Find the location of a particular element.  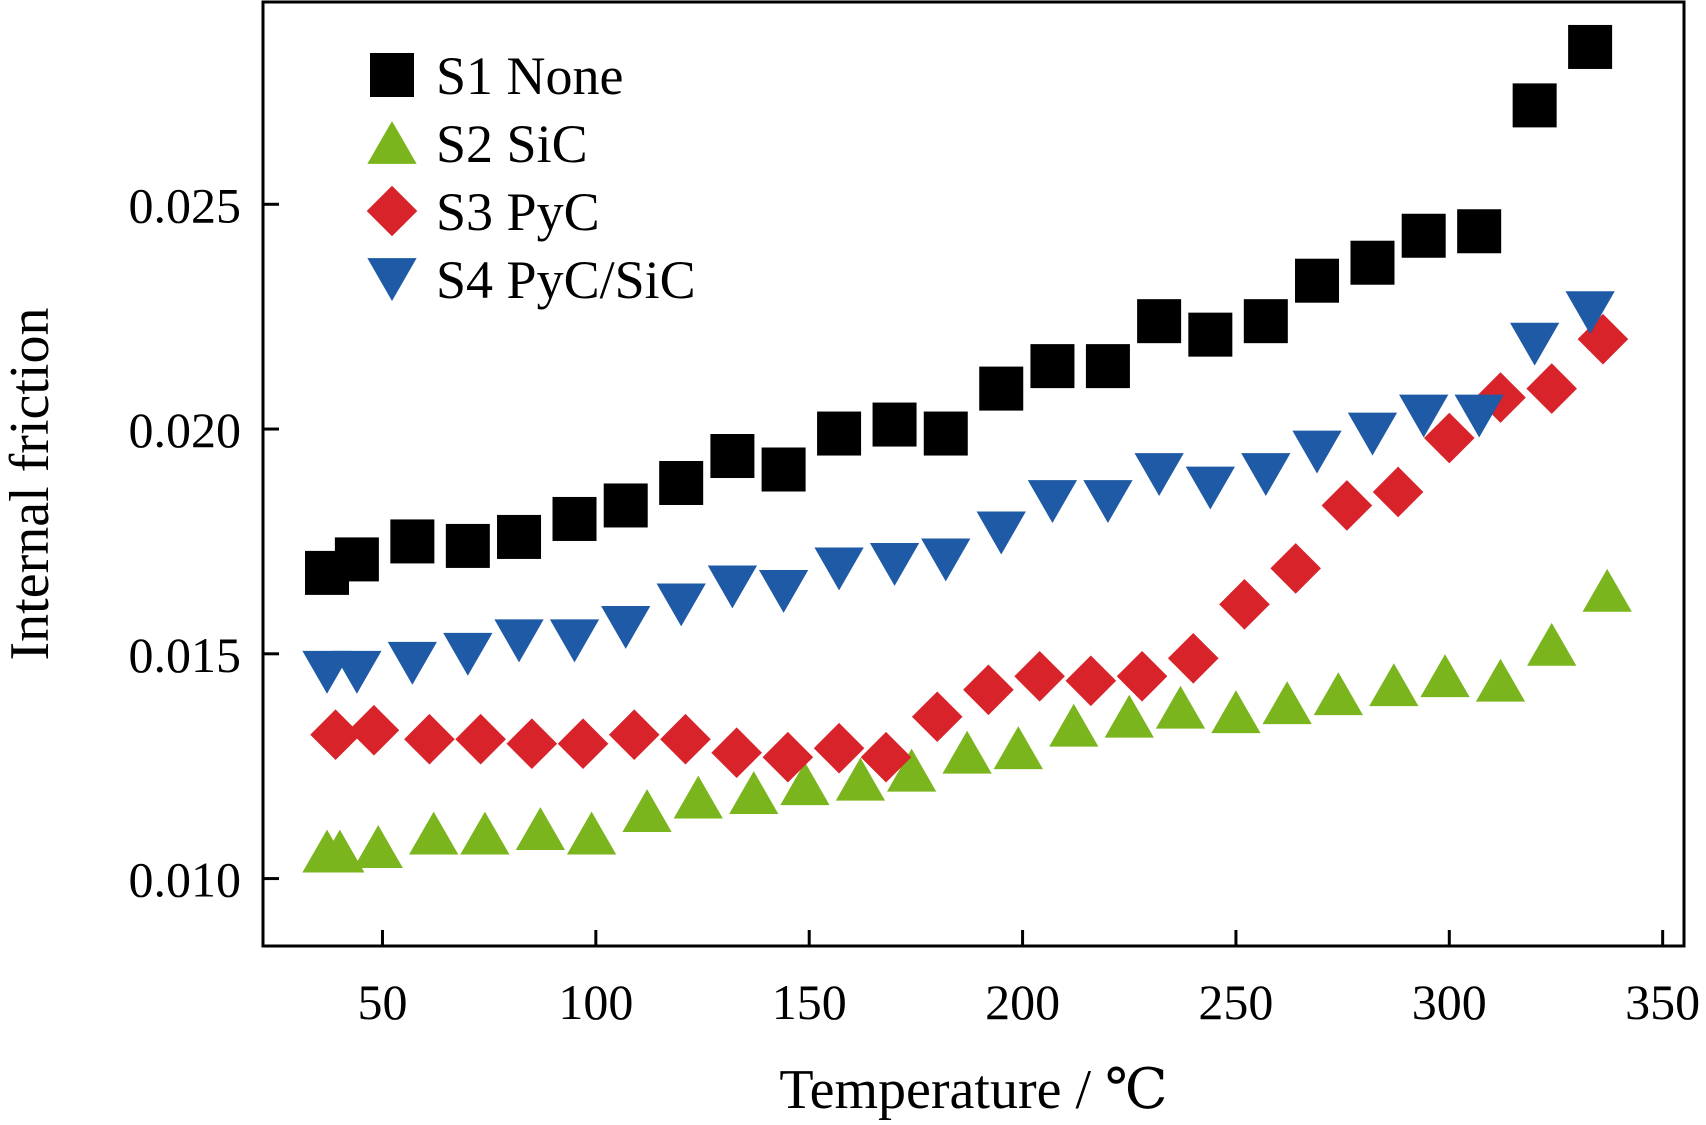

legend: S1 None S2 SiC S3 PyC S4 PyC/SiC is located at coordinates (531, 178).